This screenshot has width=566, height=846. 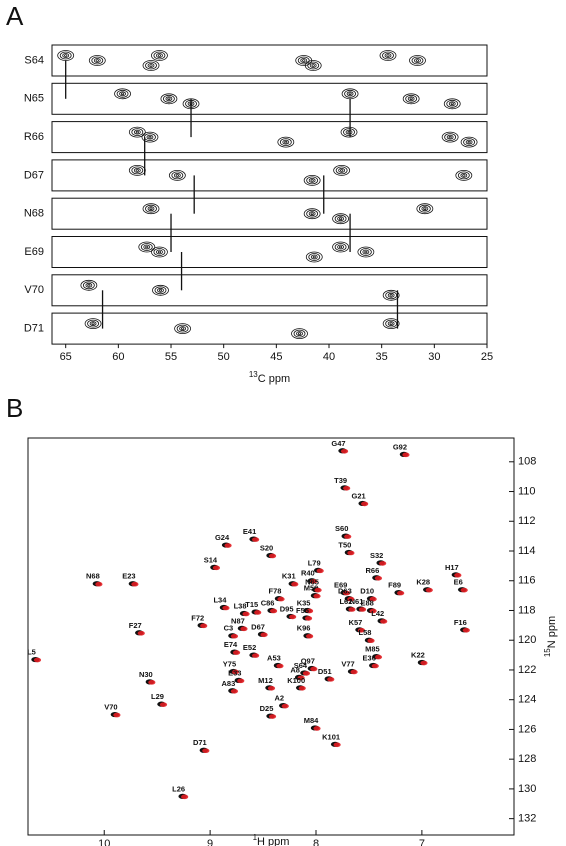 What do you see at coordinates (267, 708) in the screenshot?
I see `peak-label: D25` at bounding box center [267, 708].